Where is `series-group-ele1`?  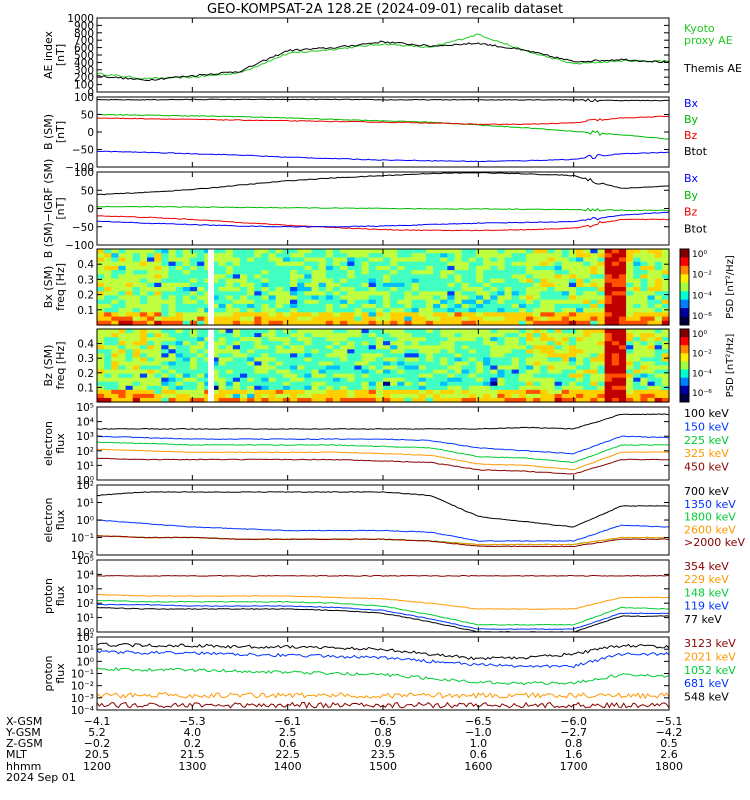
series-group-ele1 is located at coordinates (383, 444).